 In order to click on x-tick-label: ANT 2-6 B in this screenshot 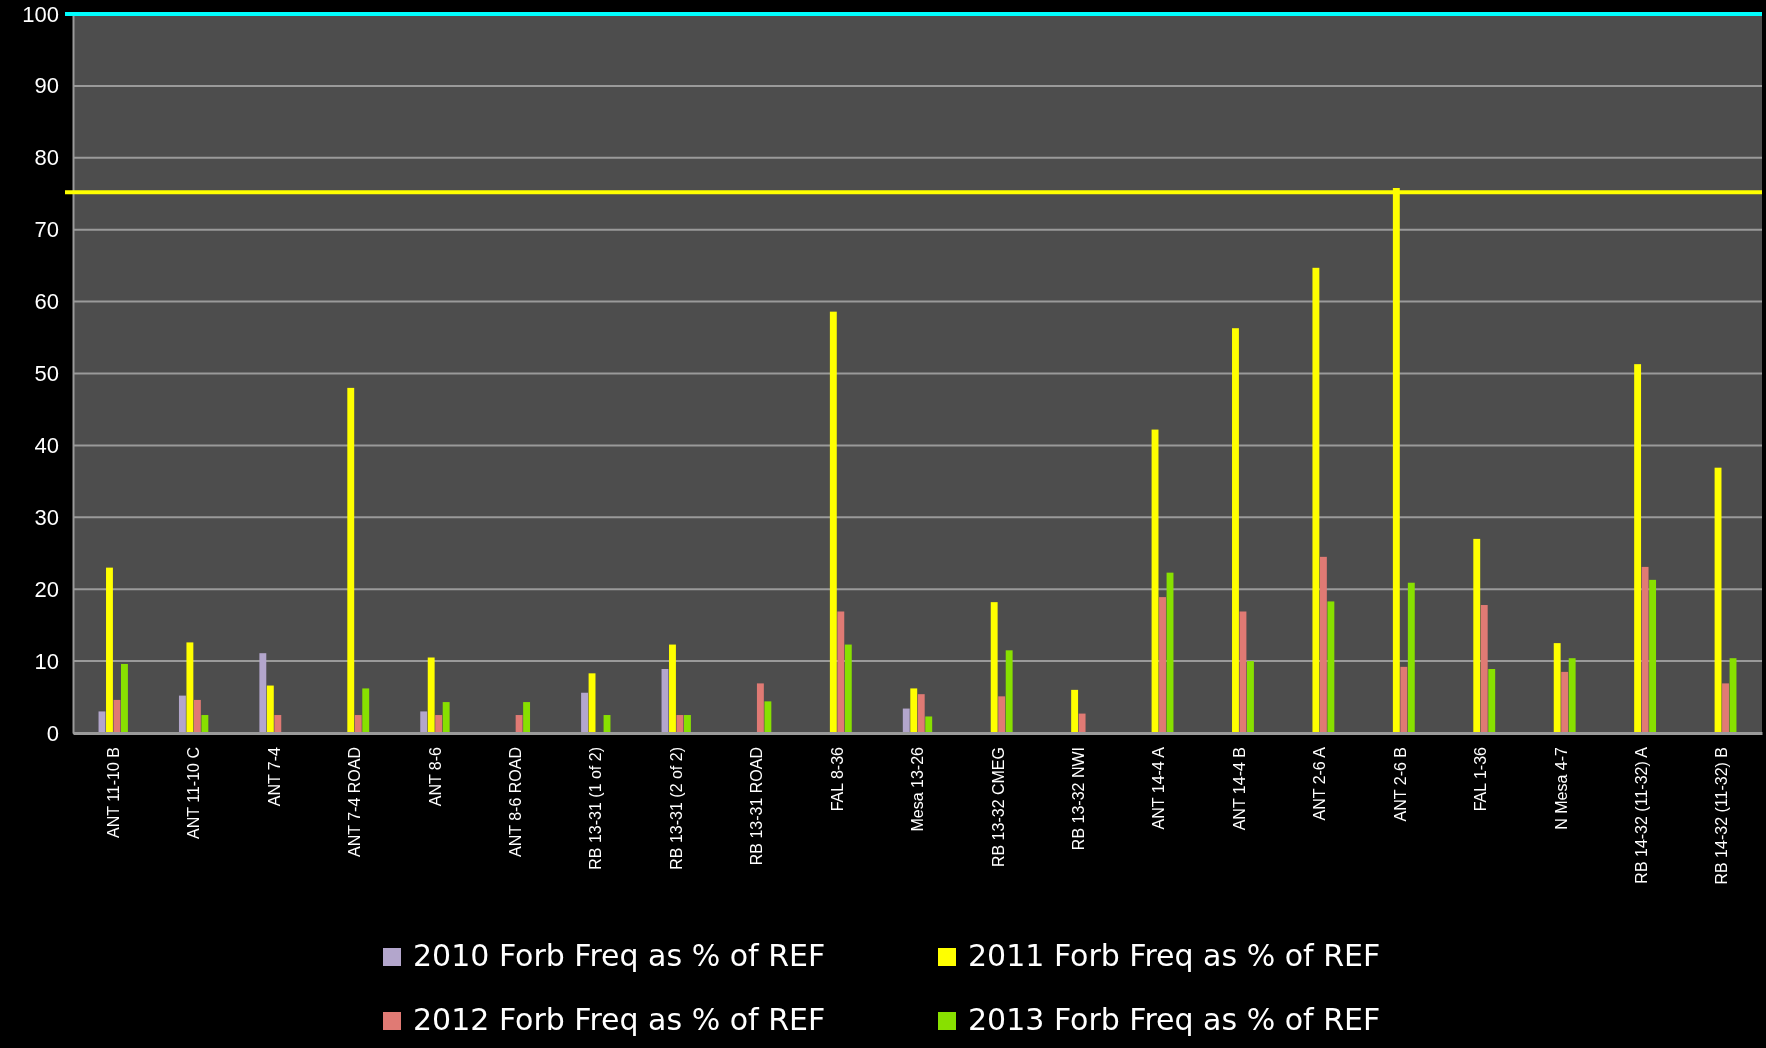, I will do `click(1400, 784)`.